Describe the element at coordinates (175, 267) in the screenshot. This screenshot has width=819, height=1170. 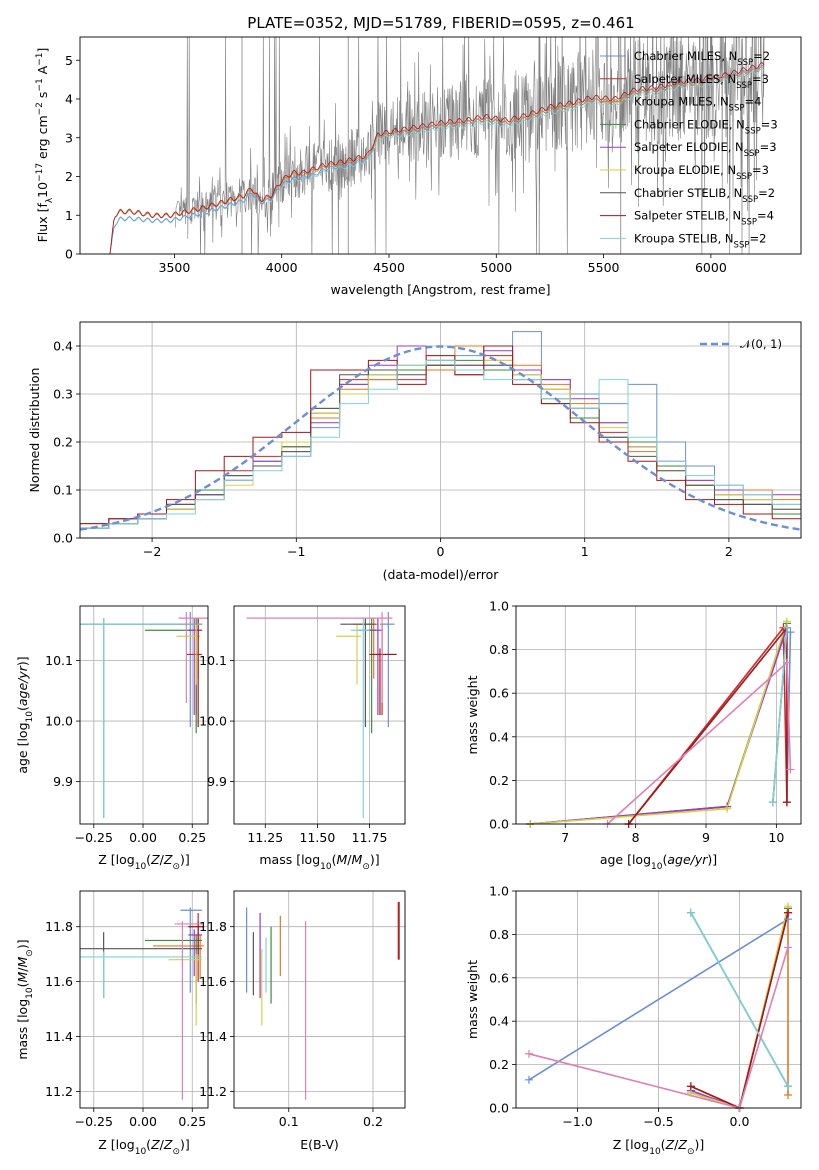
I see `x-tick-label: 3500` at that location.